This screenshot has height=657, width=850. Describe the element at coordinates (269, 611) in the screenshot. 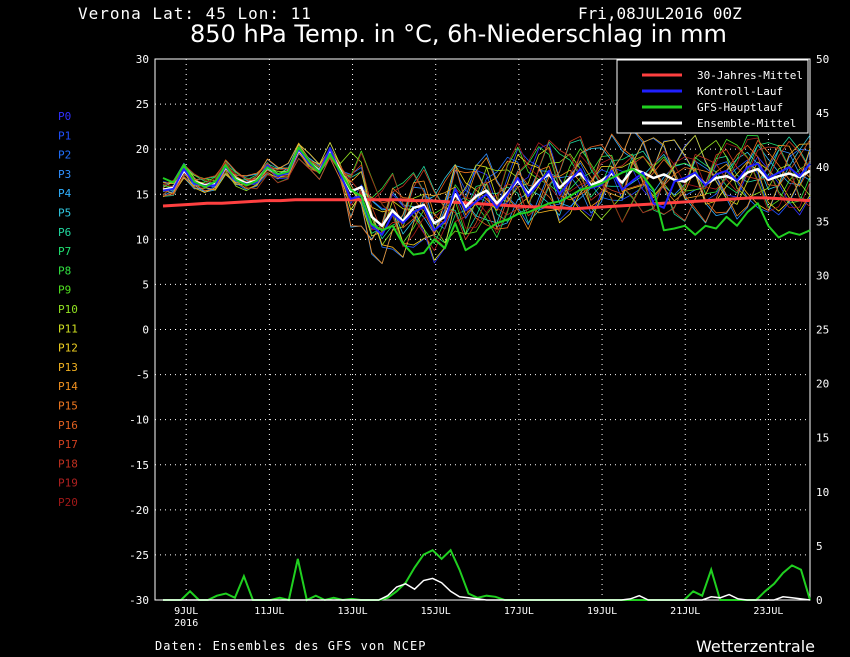

I see `x-tick-label: 11JUL` at that location.